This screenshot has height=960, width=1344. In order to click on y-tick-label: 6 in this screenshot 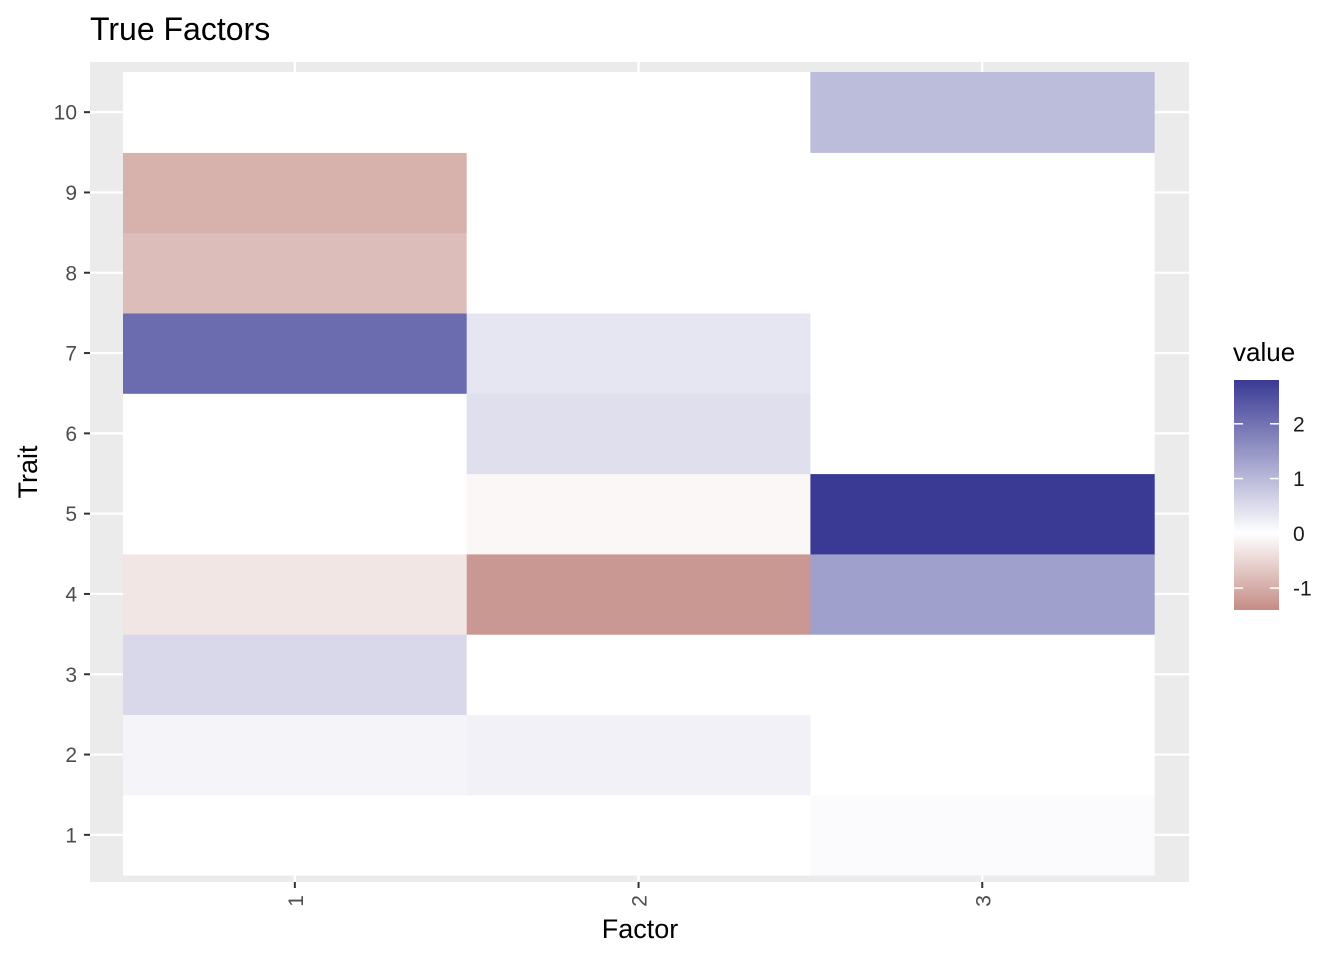, I will do `click(71, 434)`.